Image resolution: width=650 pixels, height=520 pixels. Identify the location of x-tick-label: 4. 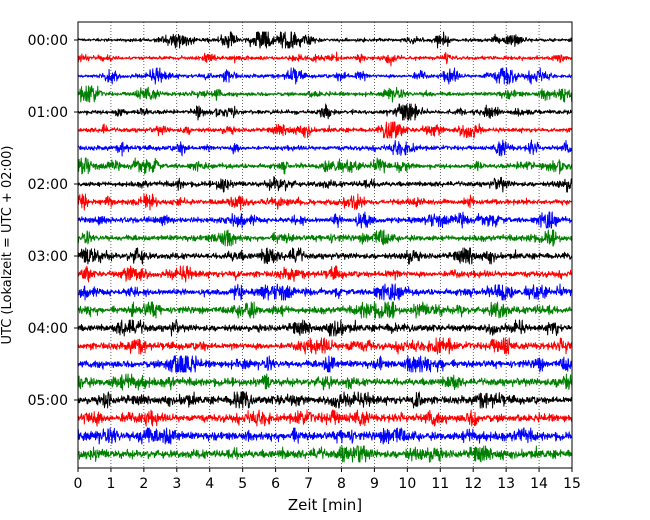
(209, 484).